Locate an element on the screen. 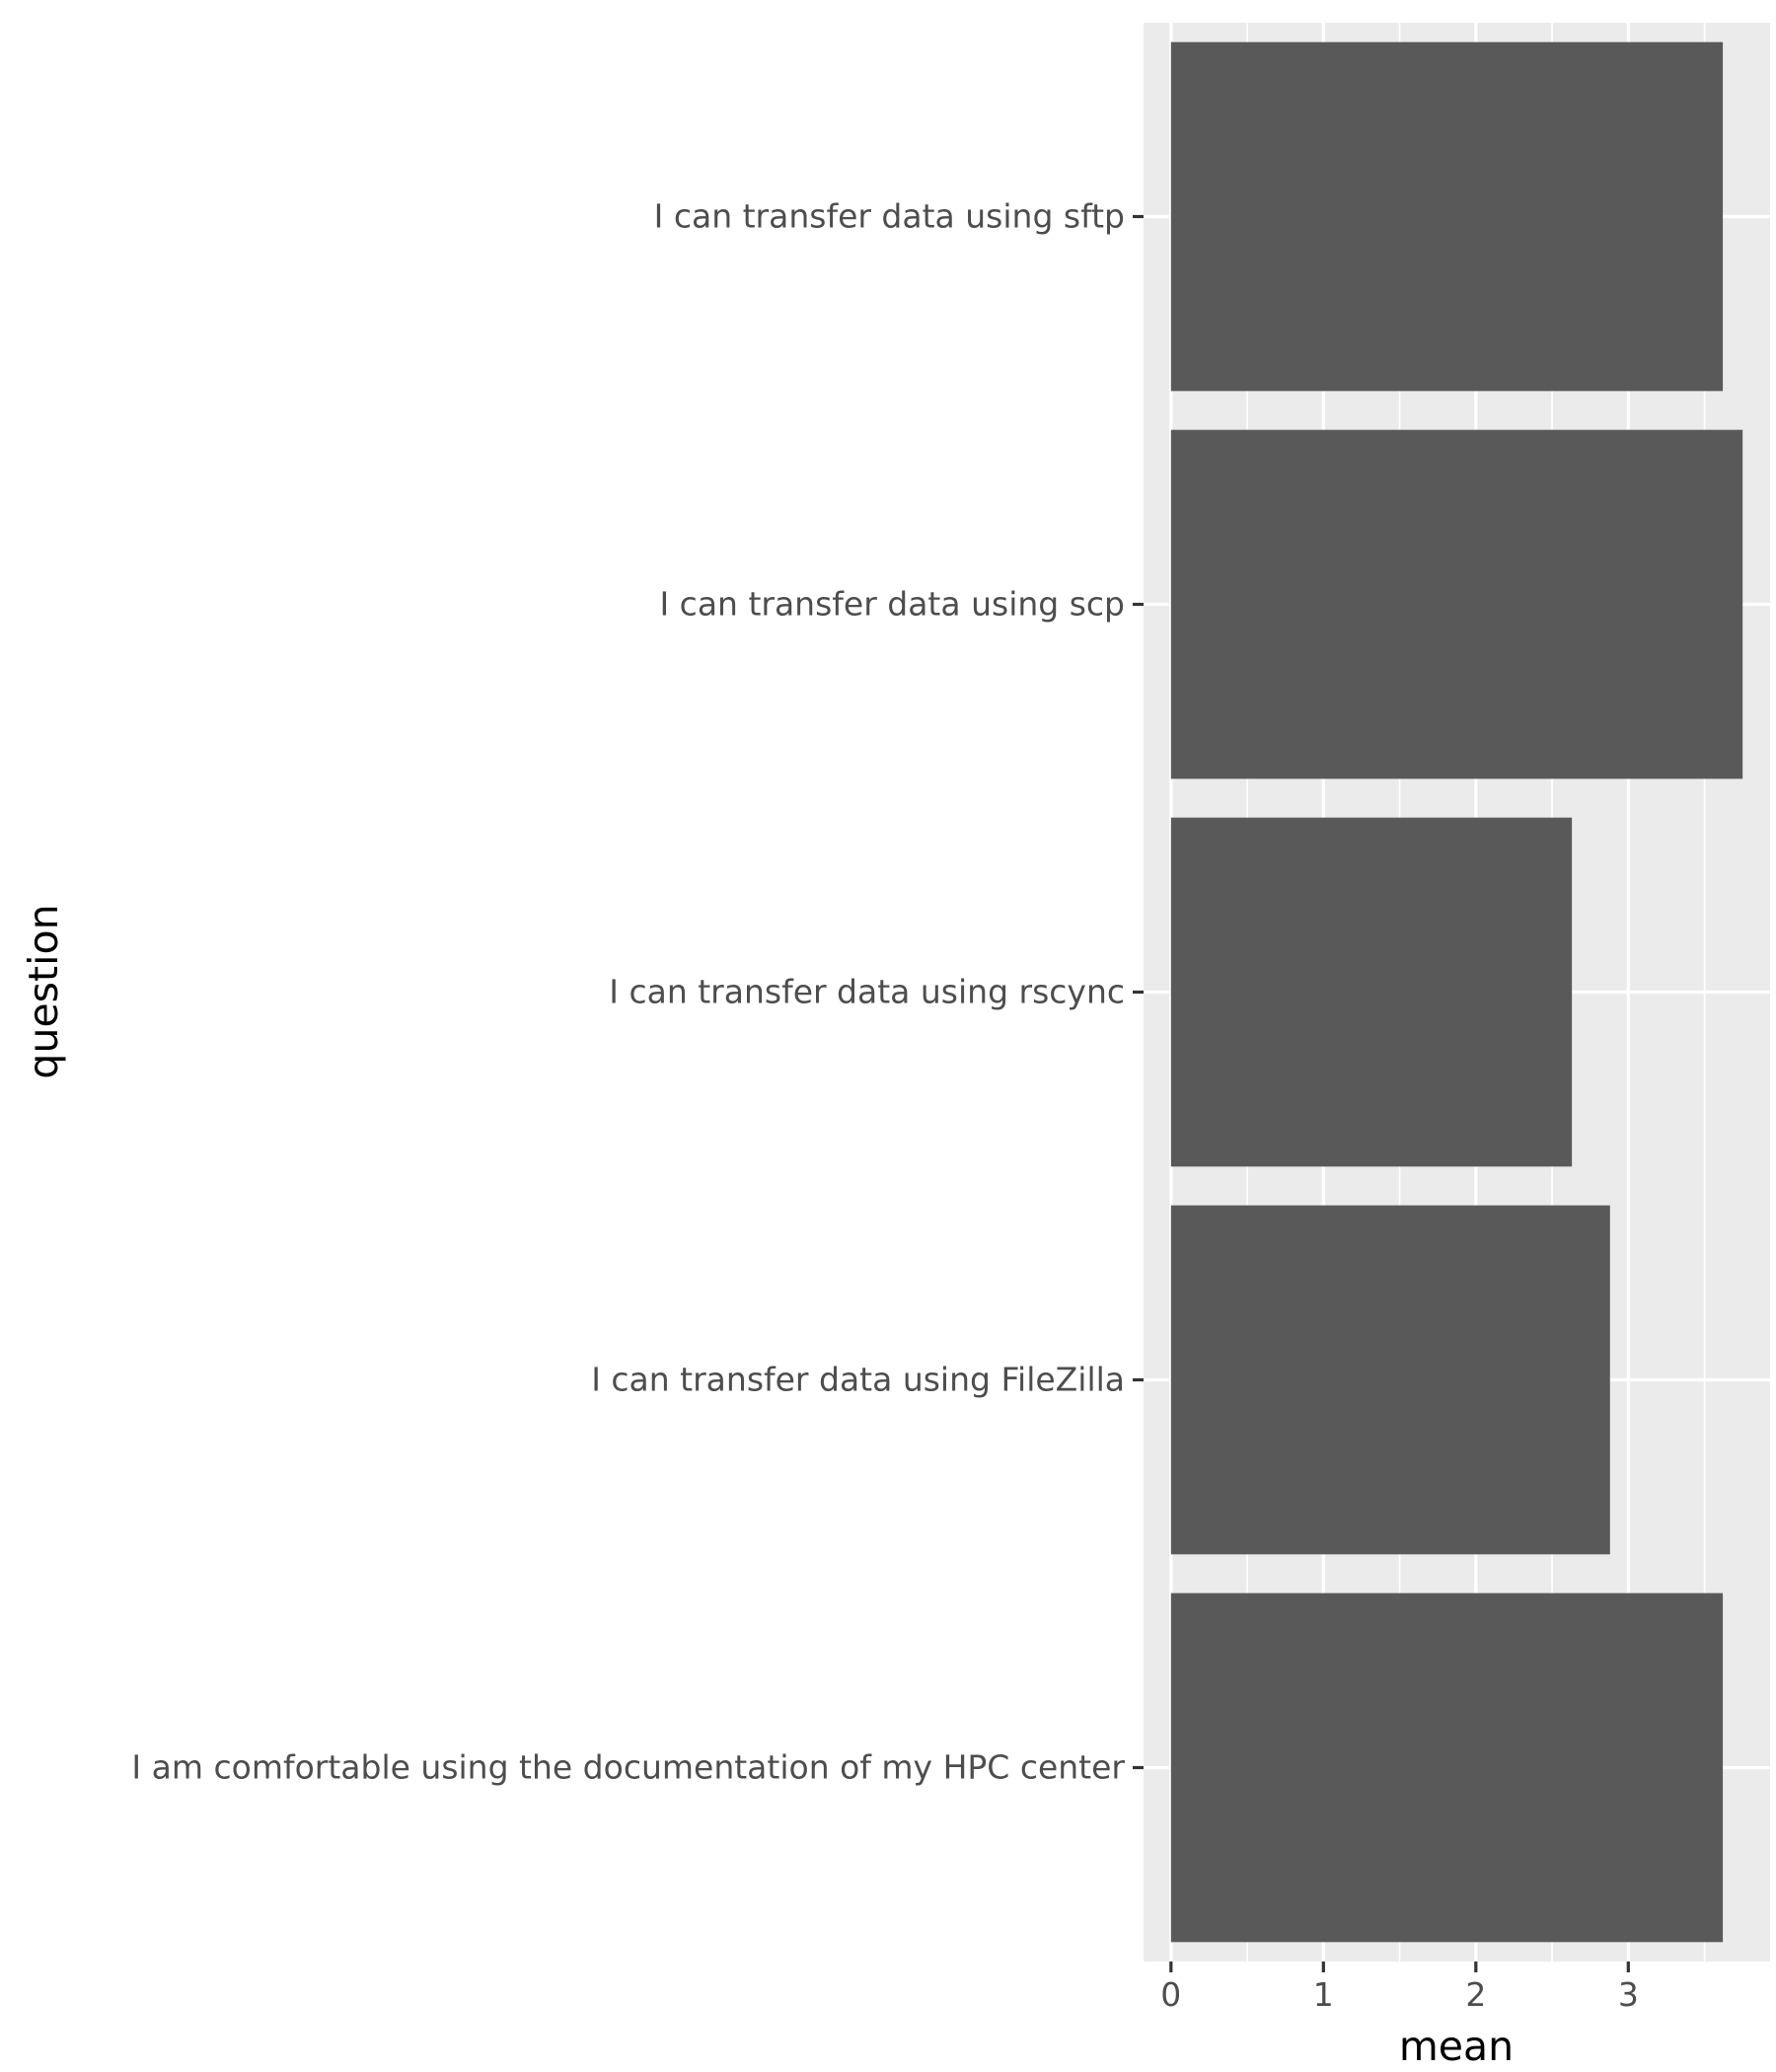  y-axis-title: question is located at coordinates (43, 991).